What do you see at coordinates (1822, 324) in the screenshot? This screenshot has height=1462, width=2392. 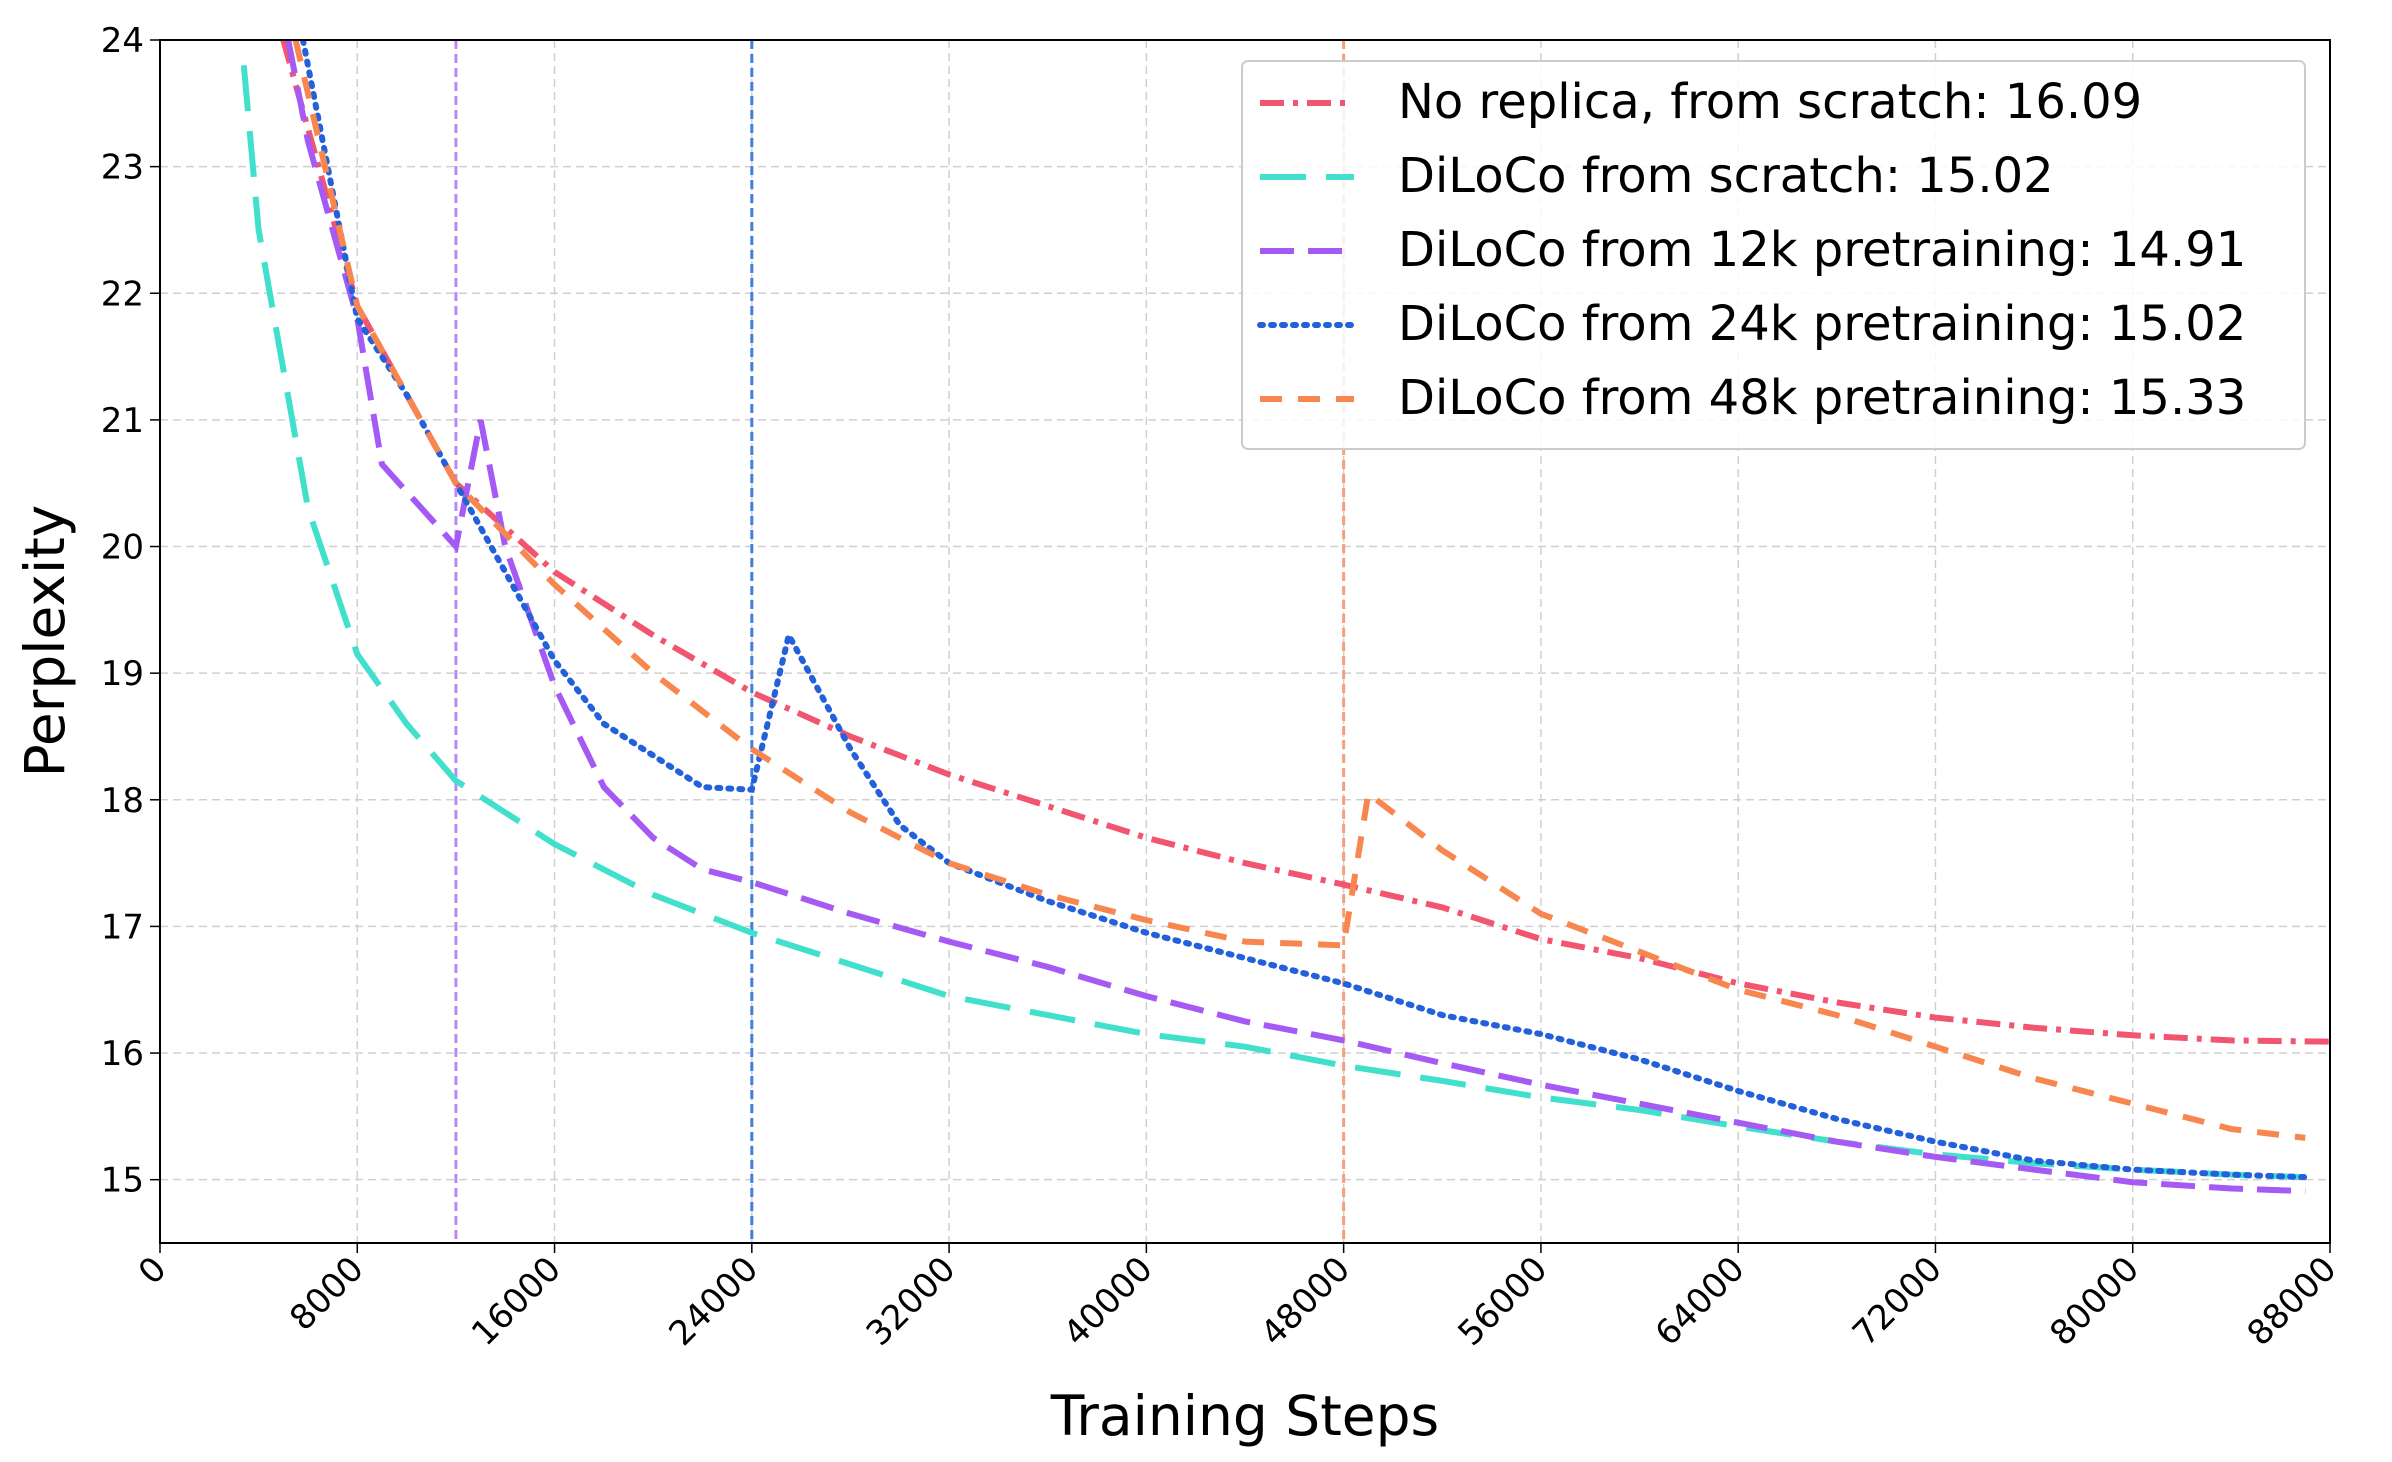 I see `legend-label: DiLoCo from 24k pretraining: 15.02` at bounding box center [1822, 324].